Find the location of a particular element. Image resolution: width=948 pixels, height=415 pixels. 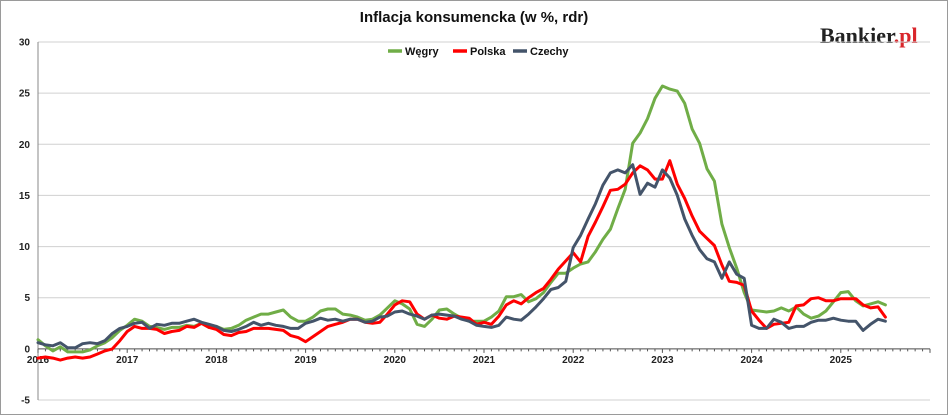

legend-label: Czechy is located at coordinates (549, 52).